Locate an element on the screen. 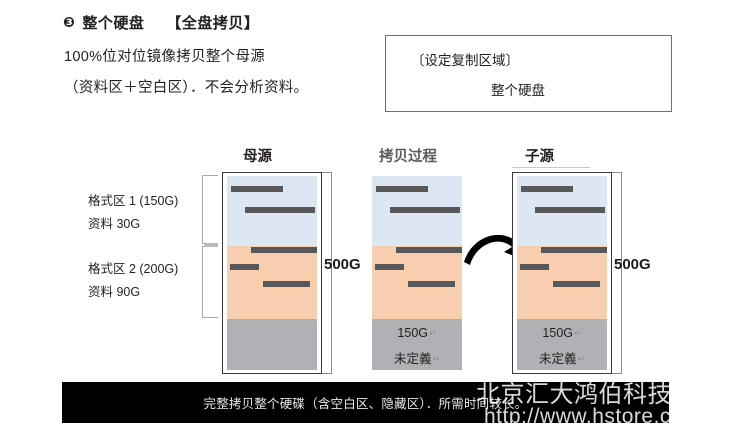 The height and width of the screenshot is (433, 731). zone1-bracket is located at coordinates (210, 209).